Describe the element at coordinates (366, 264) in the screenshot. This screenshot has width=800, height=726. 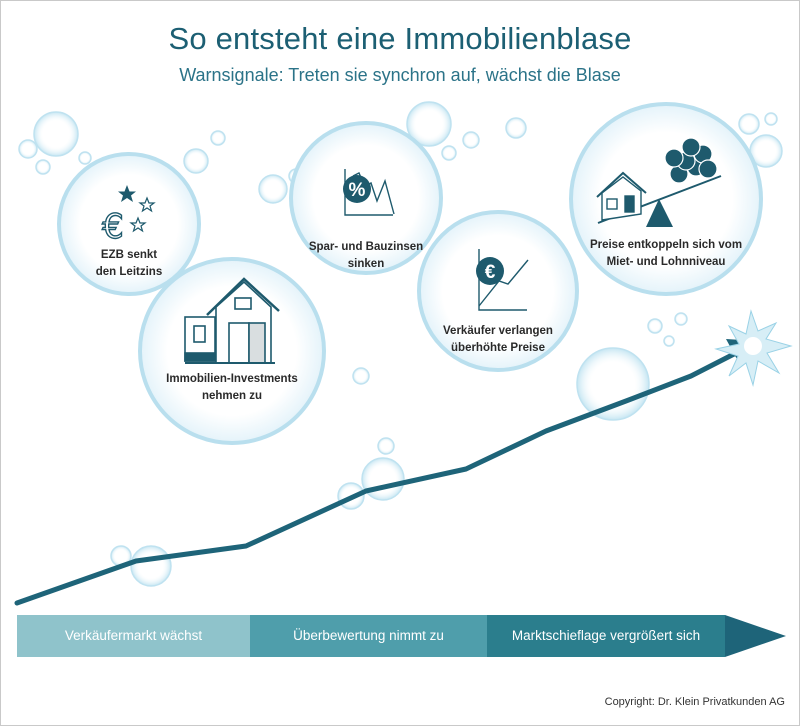
I see `signal-label-line: sinken` at that location.